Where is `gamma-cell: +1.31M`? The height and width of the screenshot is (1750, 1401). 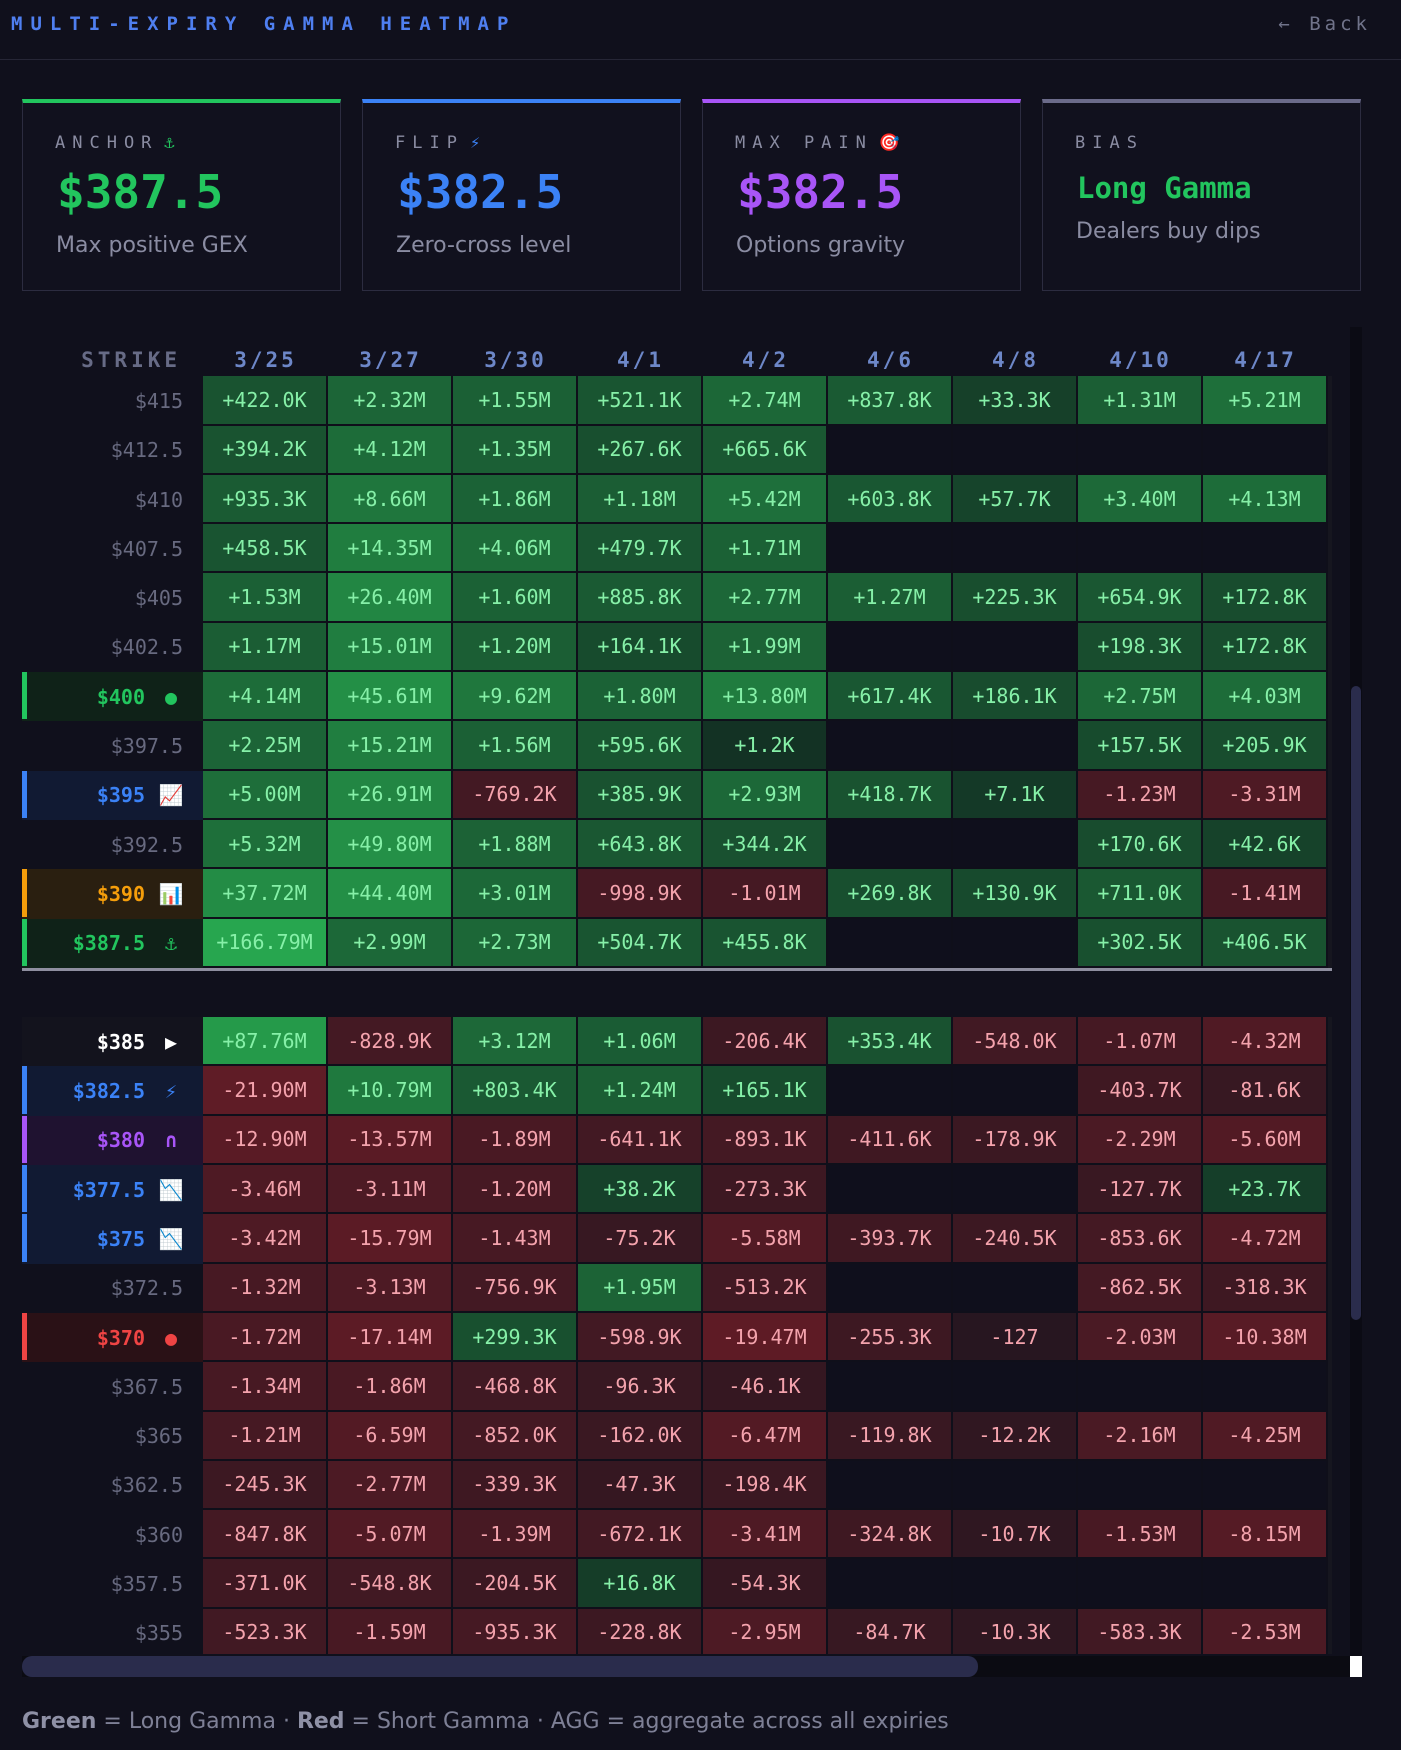 gamma-cell: +1.31M is located at coordinates (1140, 401).